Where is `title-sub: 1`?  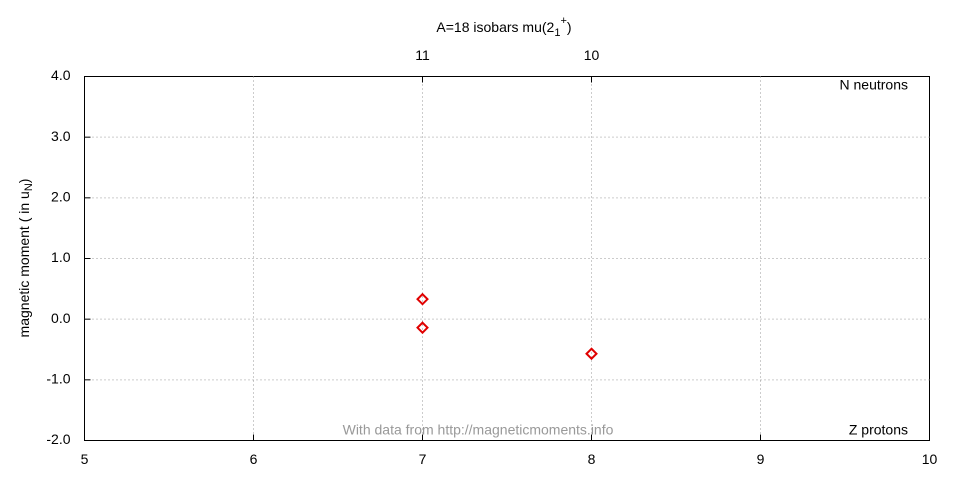
title-sub: 1 is located at coordinates (557, 33).